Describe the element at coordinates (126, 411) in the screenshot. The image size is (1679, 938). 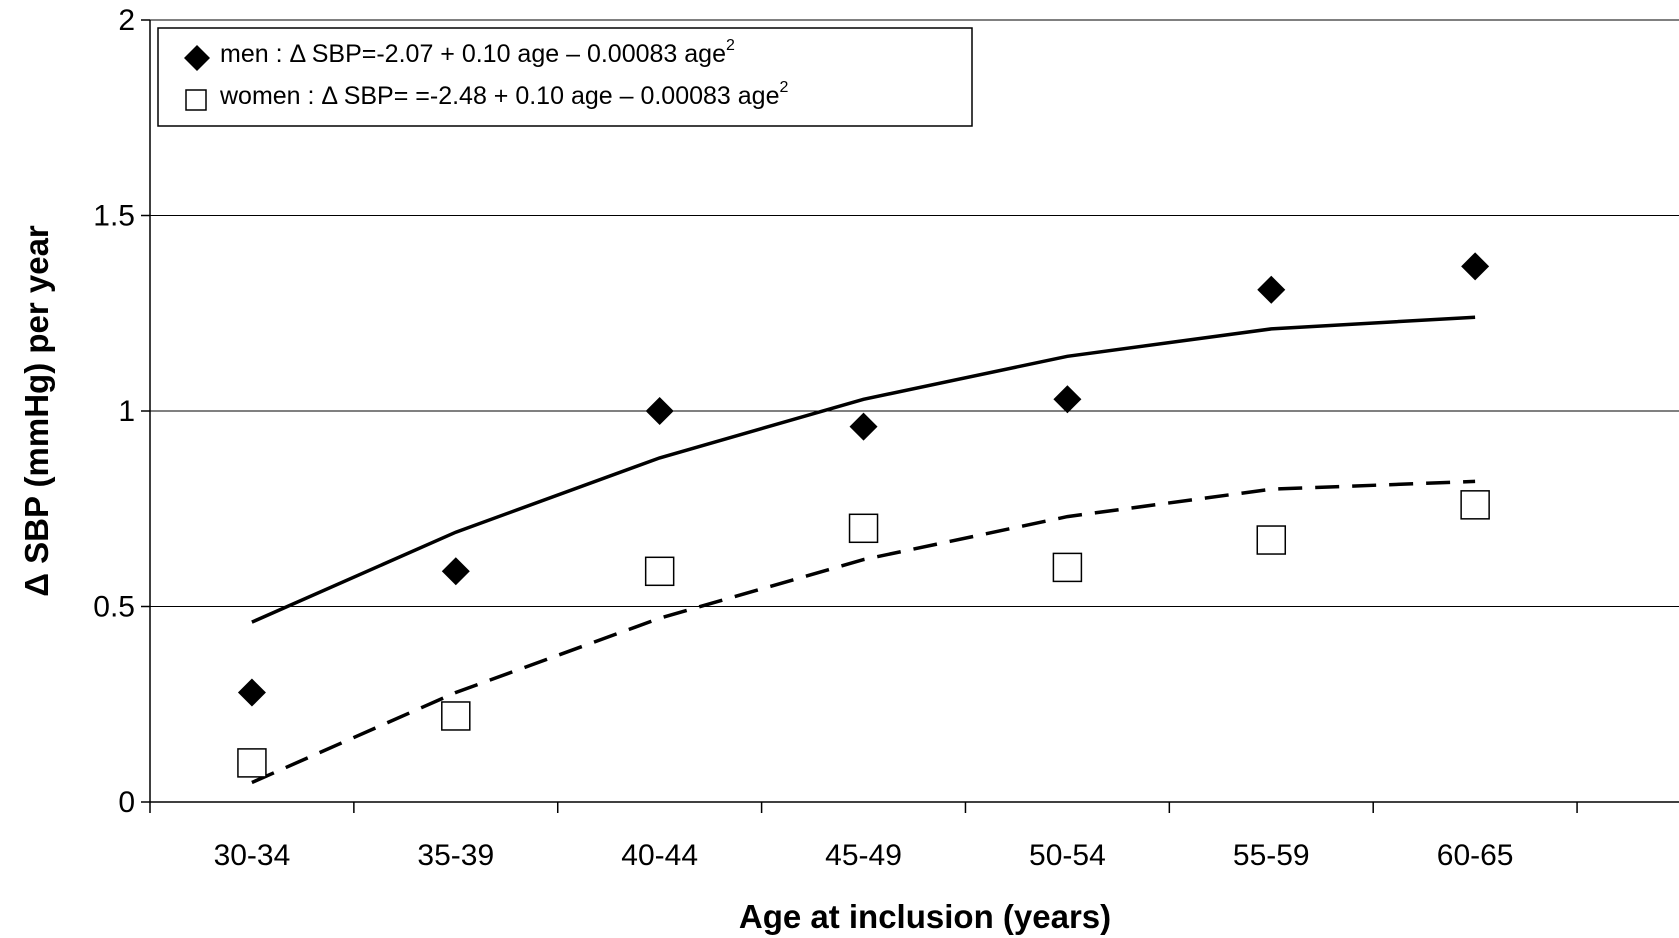
I see `y-tick-label: 1` at that location.